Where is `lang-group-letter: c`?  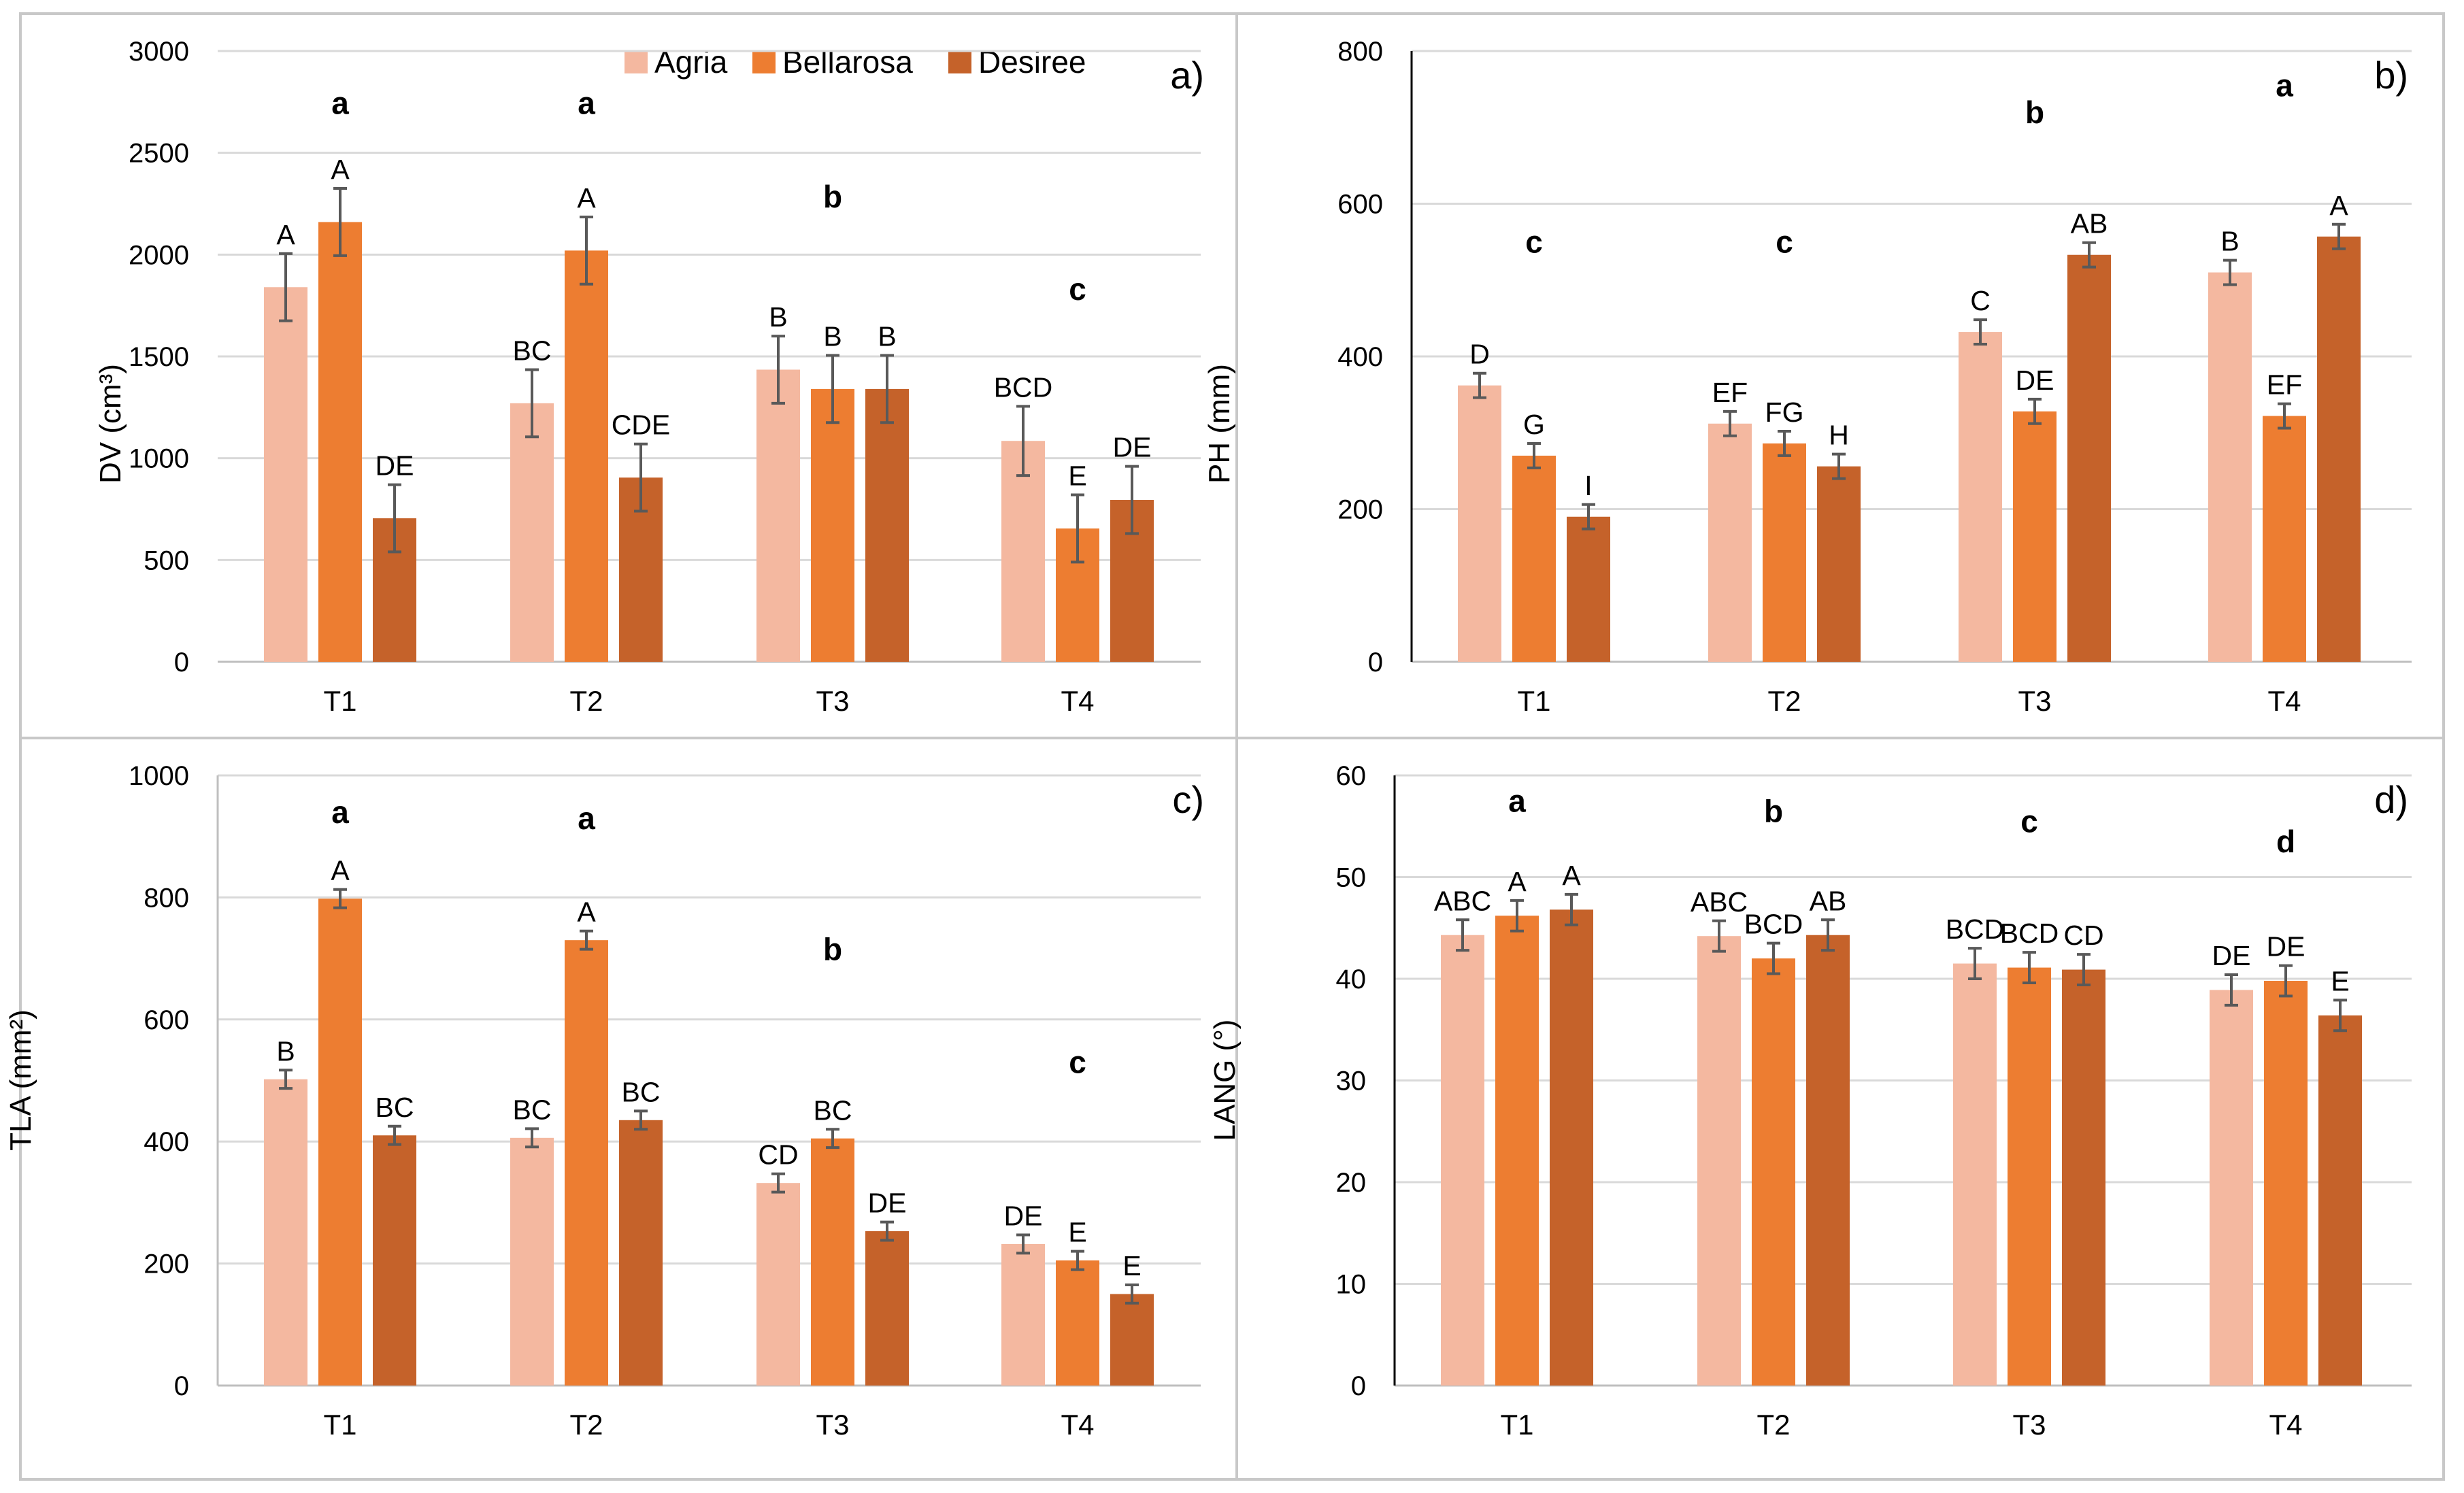
lang-group-letter: c is located at coordinates (2029, 821).